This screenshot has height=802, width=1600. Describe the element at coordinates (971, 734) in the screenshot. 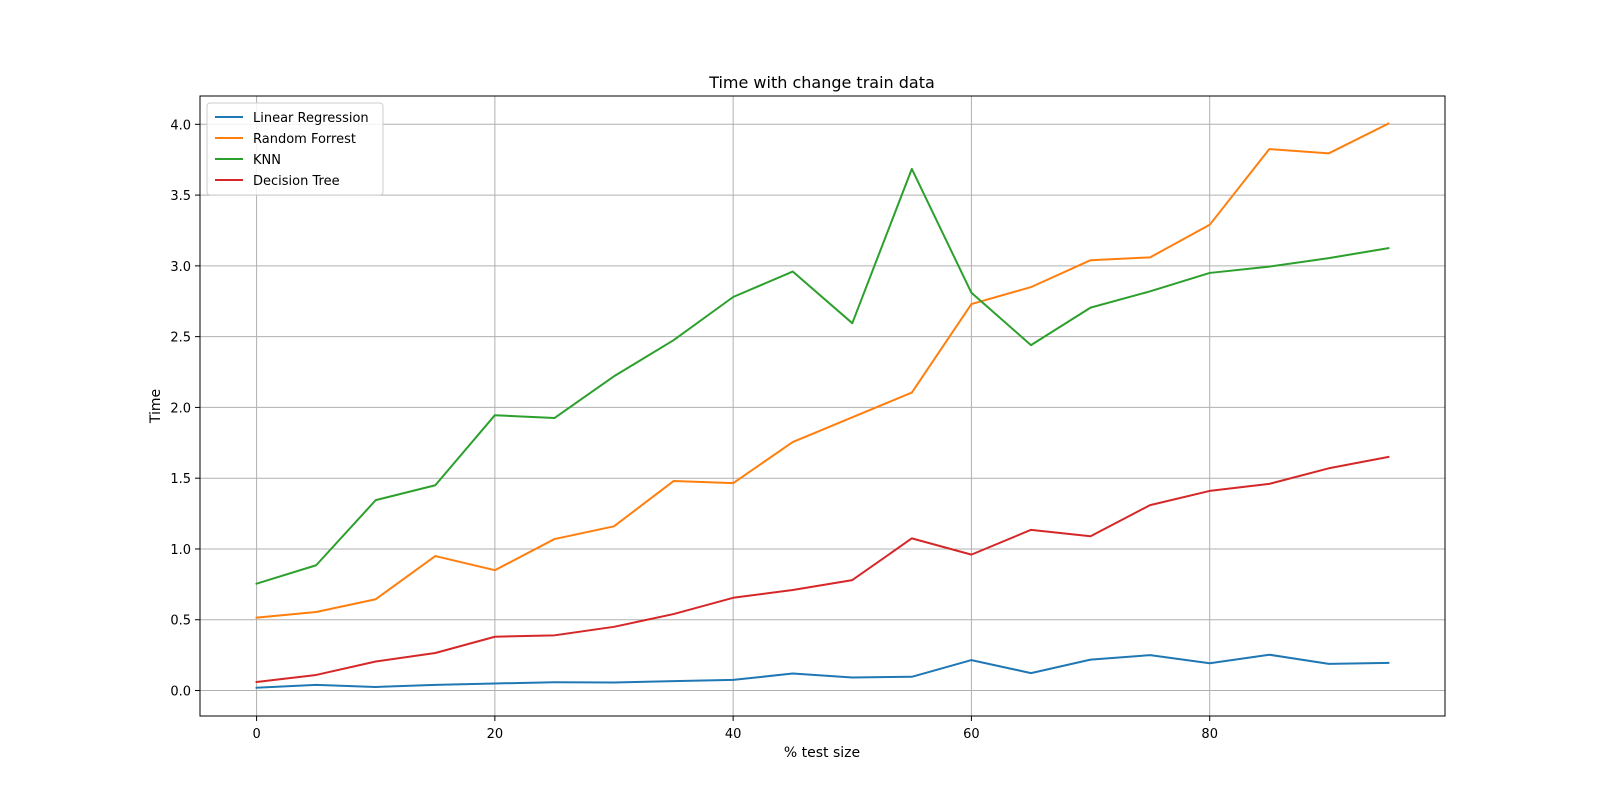

I see `x-tick-label: 60` at that location.